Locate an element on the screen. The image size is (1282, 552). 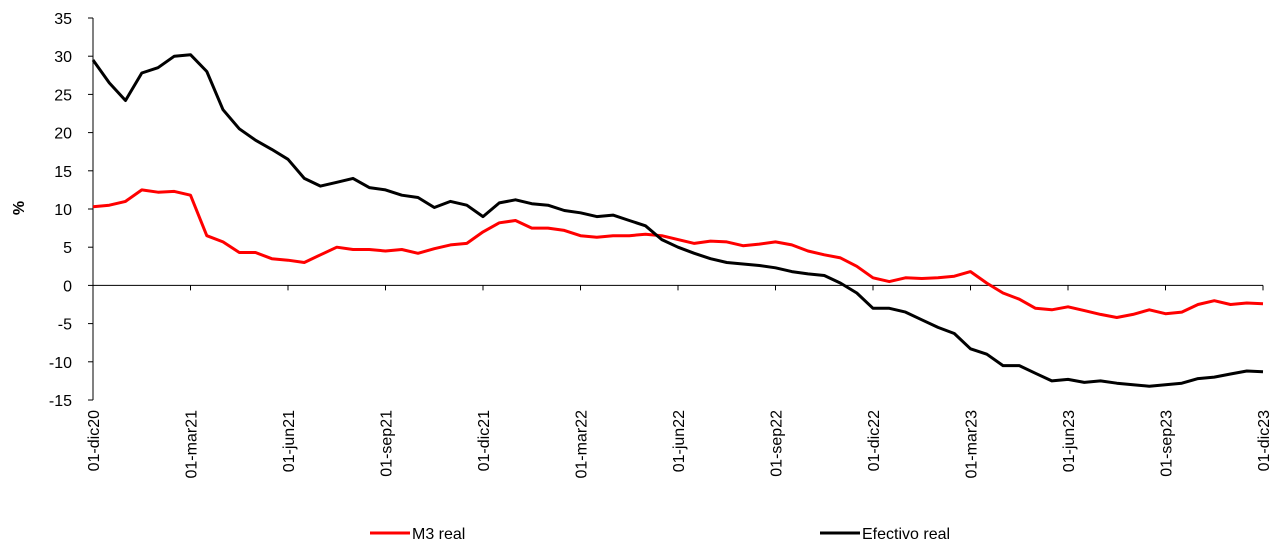
y-tick-label: -10 is located at coordinates (60, 363).